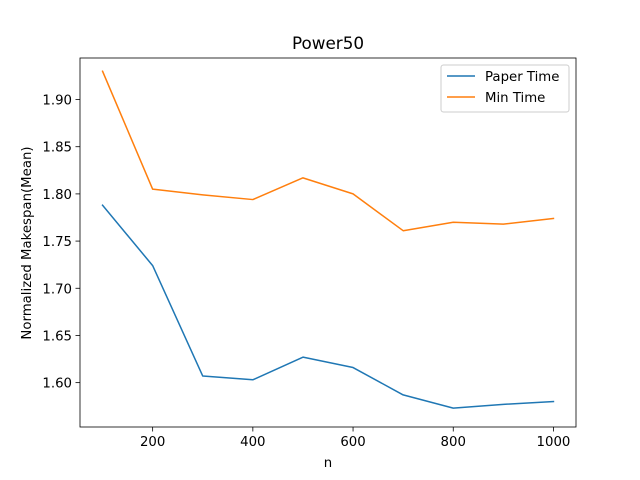 This screenshot has height=480, width=640. What do you see at coordinates (57, 242) in the screenshot?
I see `y-tick-label: 1.75` at bounding box center [57, 242].